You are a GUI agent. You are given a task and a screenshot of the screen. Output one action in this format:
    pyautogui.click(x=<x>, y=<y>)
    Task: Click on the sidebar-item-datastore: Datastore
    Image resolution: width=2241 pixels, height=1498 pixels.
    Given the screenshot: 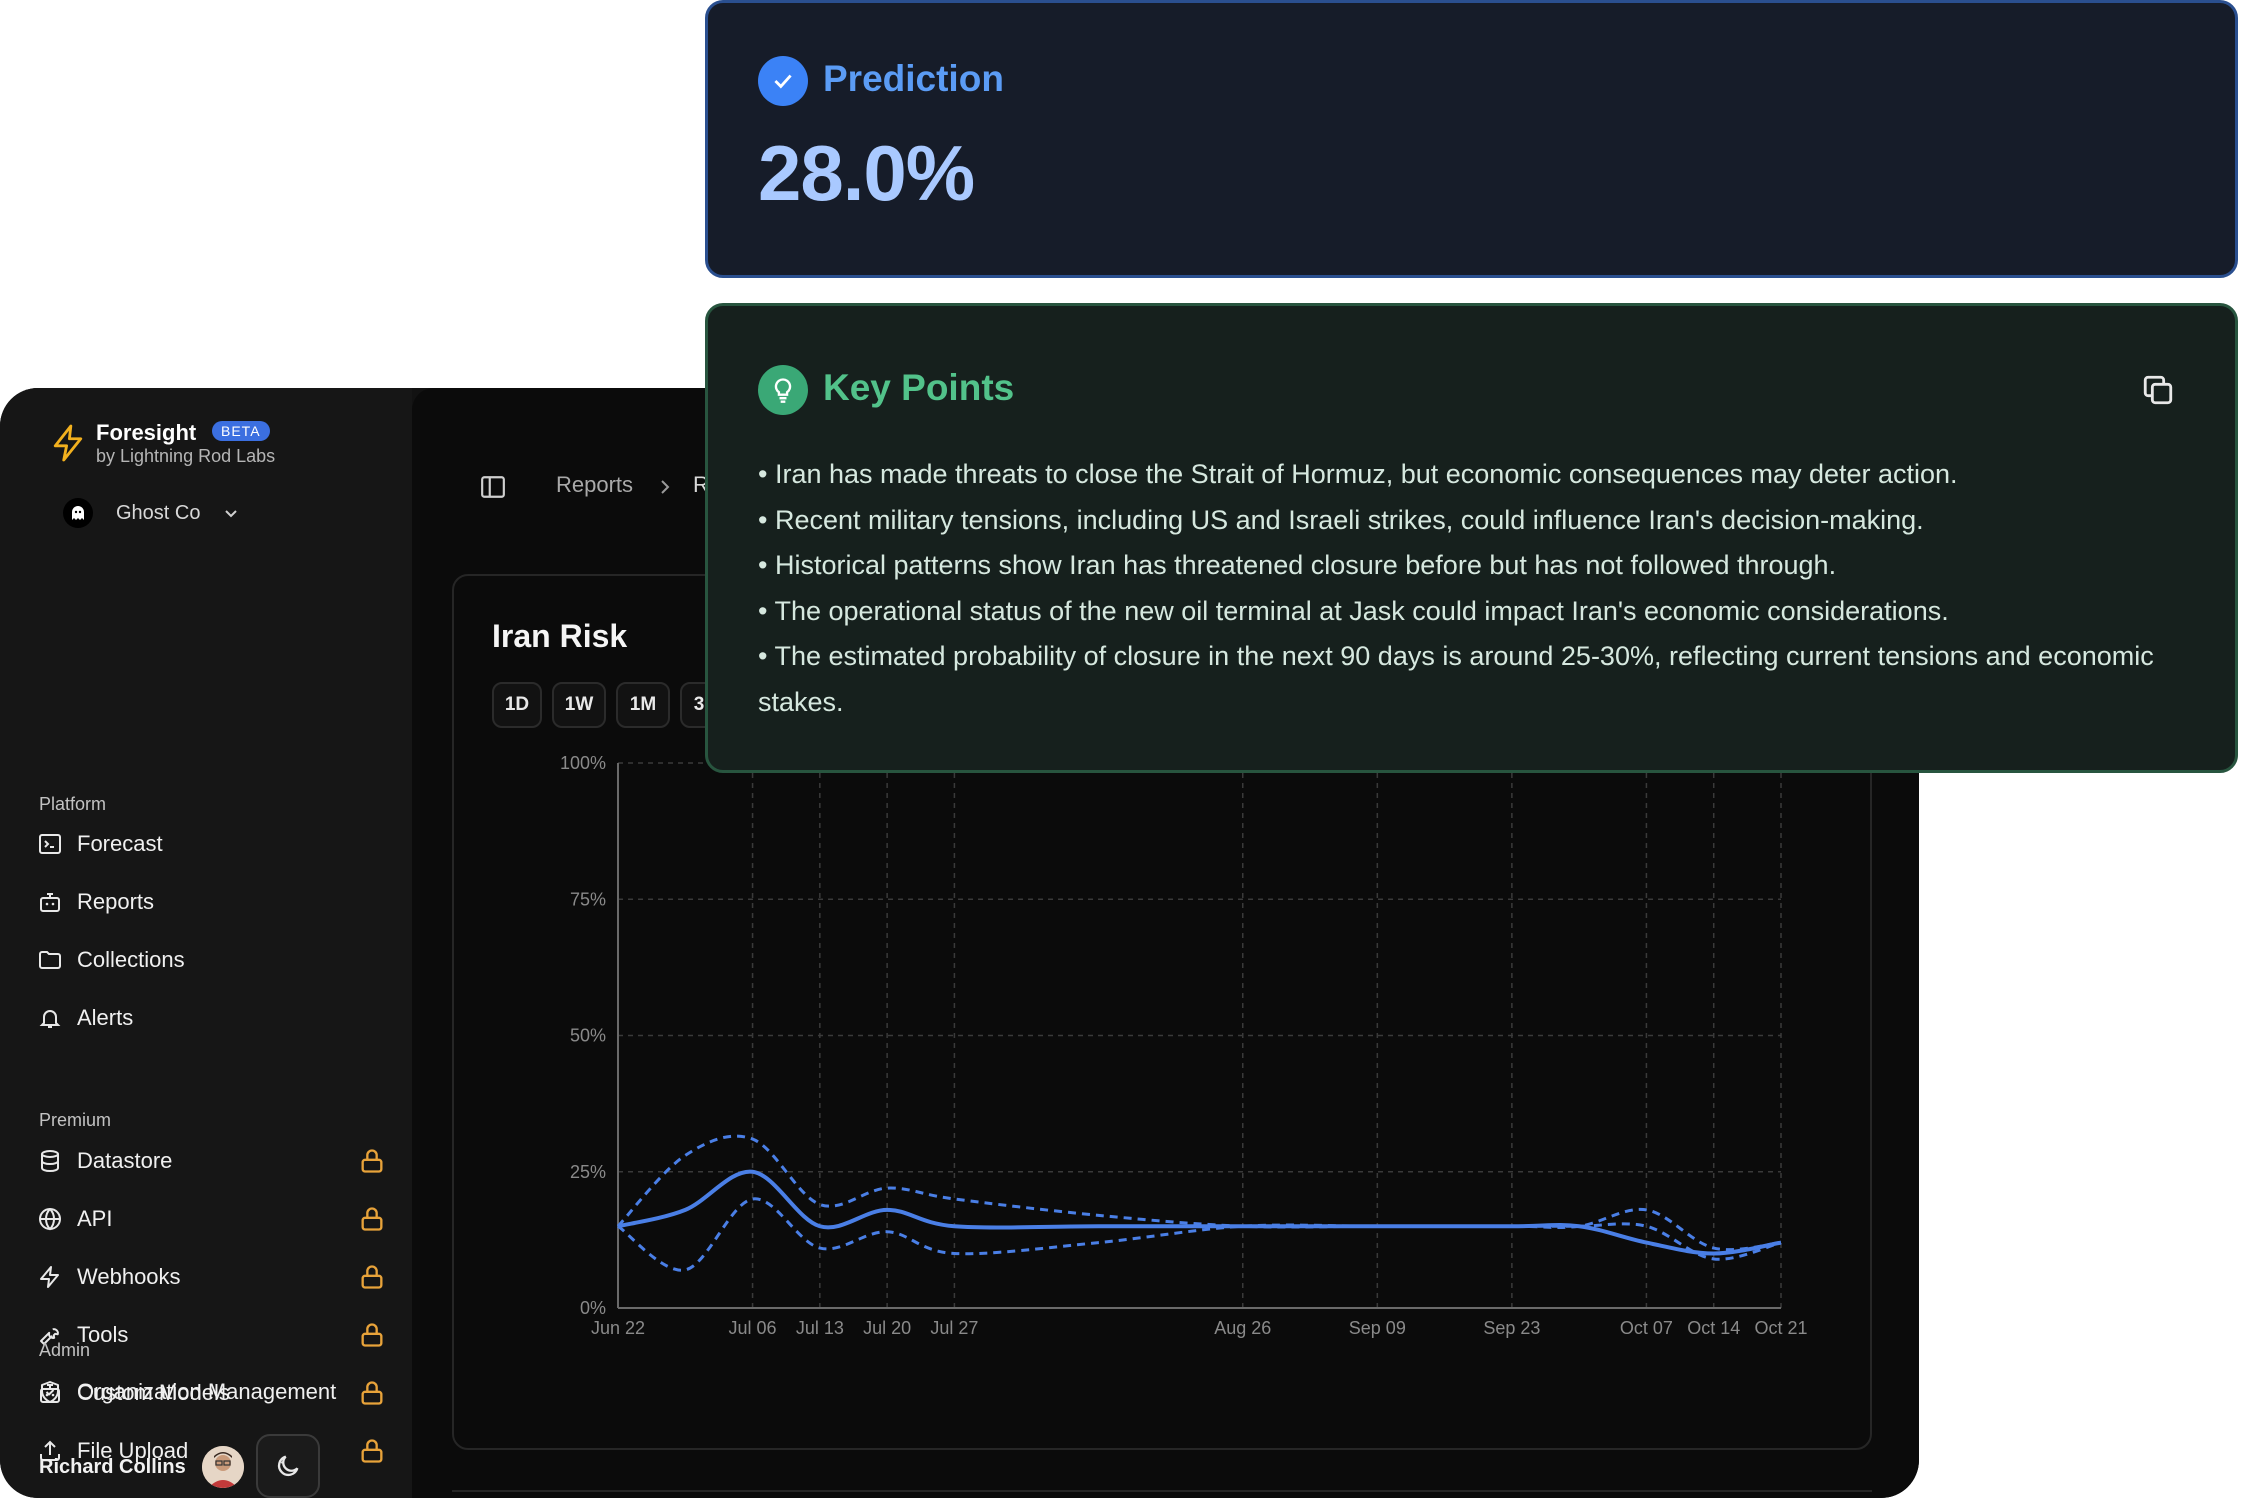 What is the action you would take?
    pyautogui.click(x=208, y=1161)
    